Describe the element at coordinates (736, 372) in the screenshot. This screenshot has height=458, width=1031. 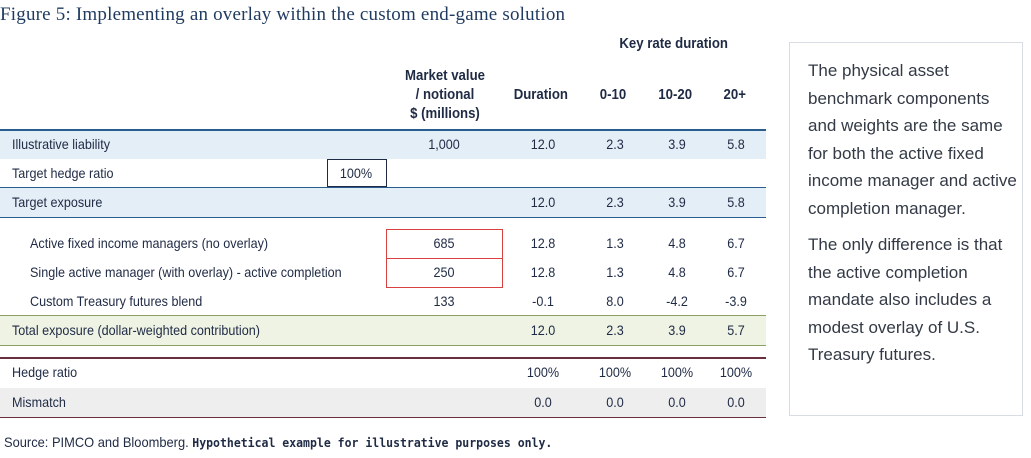
I see `row7-krd-20plus: 100%` at that location.